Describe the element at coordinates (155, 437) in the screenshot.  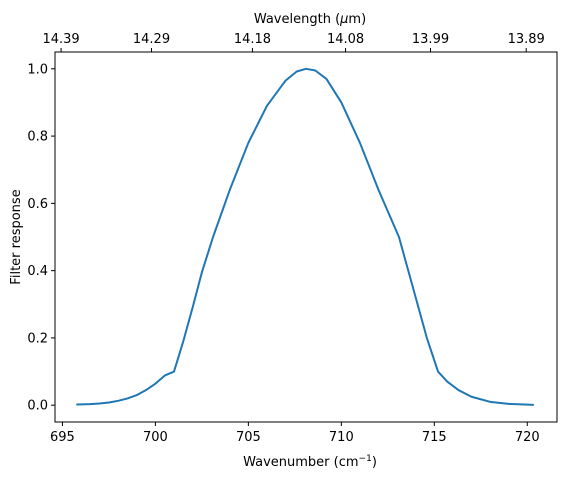
I see `x-tick-label: 700` at that location.